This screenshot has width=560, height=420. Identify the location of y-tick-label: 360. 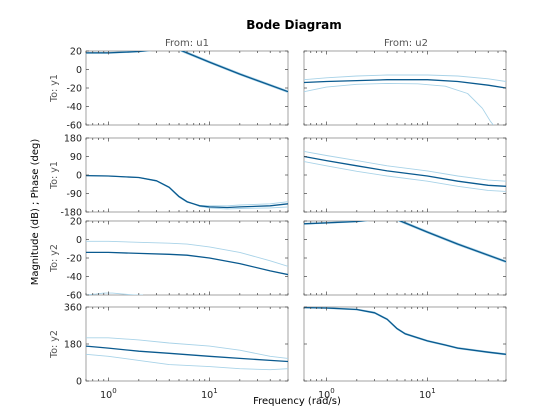
(73, 308).